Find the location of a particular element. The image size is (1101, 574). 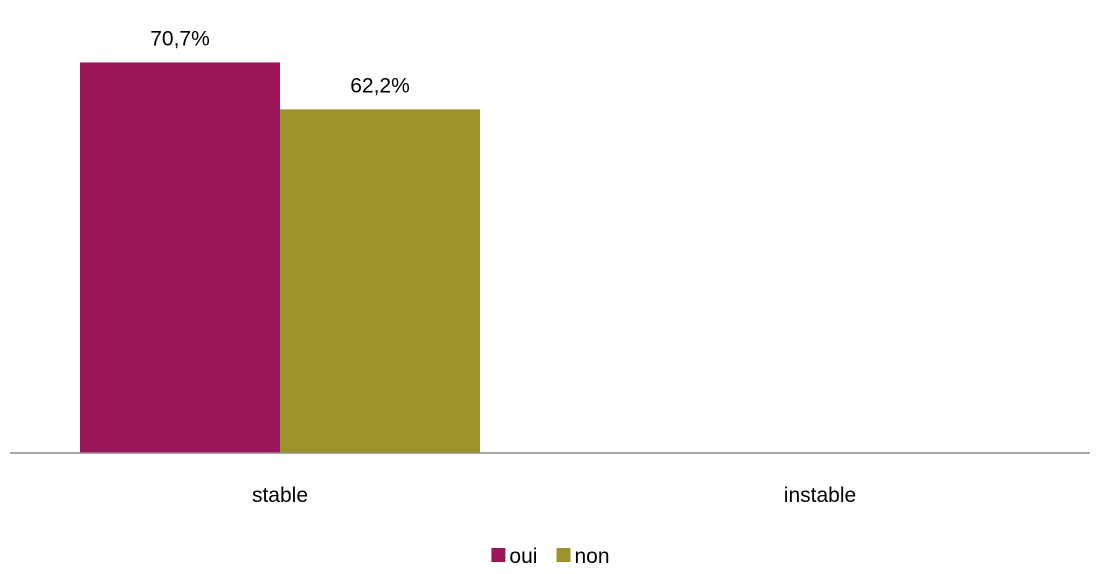

value-labels-group: 70,7% 62,2% is located at coordinates (280, 62).